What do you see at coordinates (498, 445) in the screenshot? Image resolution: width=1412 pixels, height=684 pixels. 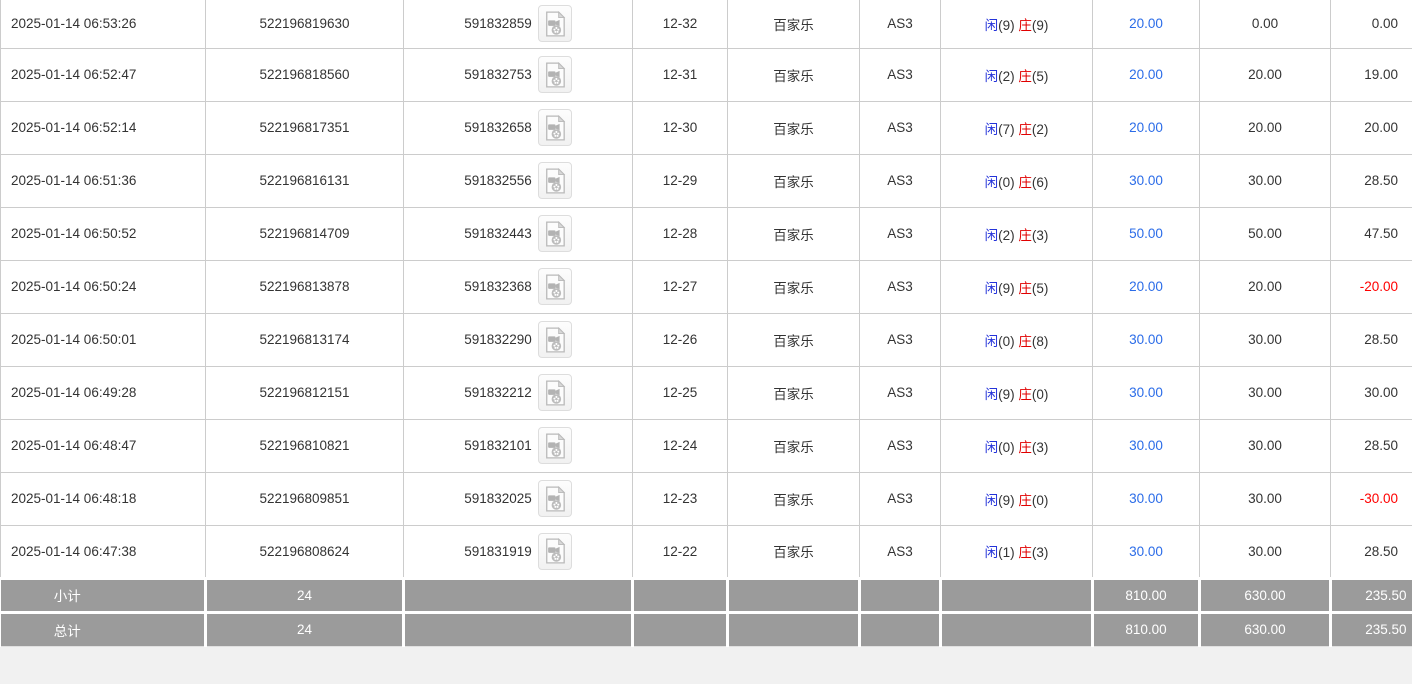 I see `round-id-text: 591832101` at bounding box center [498, 445].